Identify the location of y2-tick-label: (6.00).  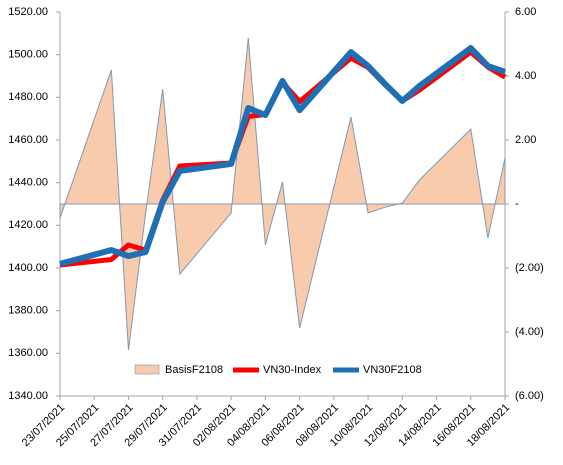
(529, 396).